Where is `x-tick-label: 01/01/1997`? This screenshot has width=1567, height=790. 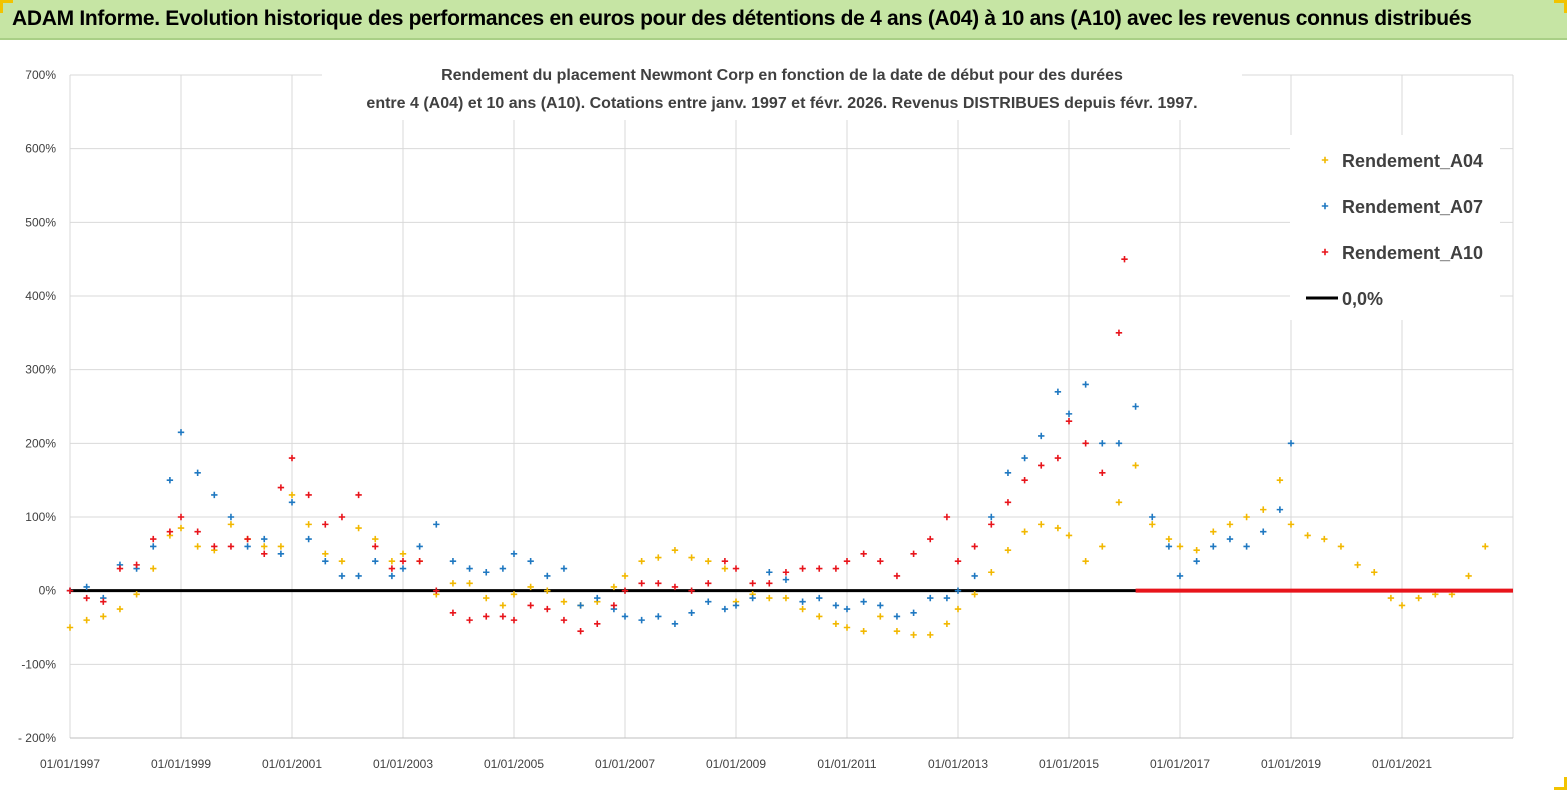
x-tick-label: 01/01/1997 is located at coordinates (70, 764).